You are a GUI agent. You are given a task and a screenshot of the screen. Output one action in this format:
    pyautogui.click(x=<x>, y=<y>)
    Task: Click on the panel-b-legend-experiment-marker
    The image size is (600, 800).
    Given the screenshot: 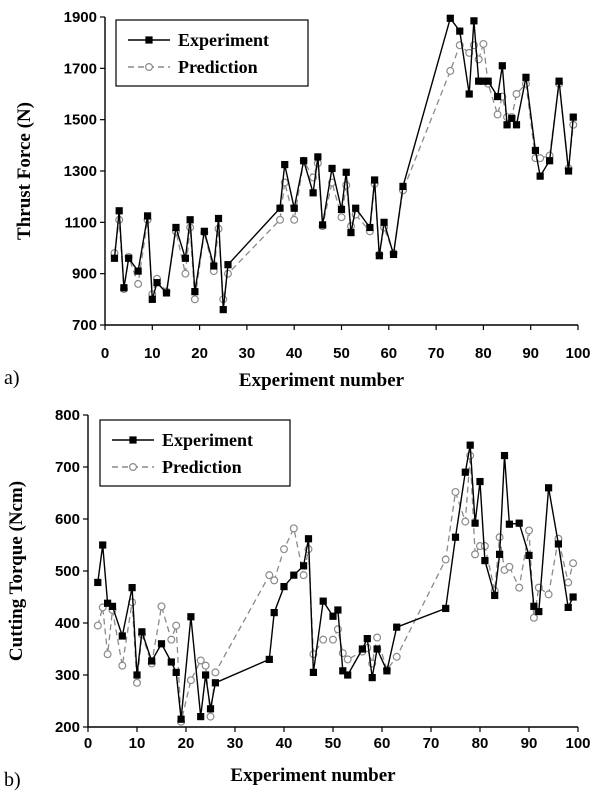 What is the action you would take?
    pyautogui.click(x=133, y=440)
    